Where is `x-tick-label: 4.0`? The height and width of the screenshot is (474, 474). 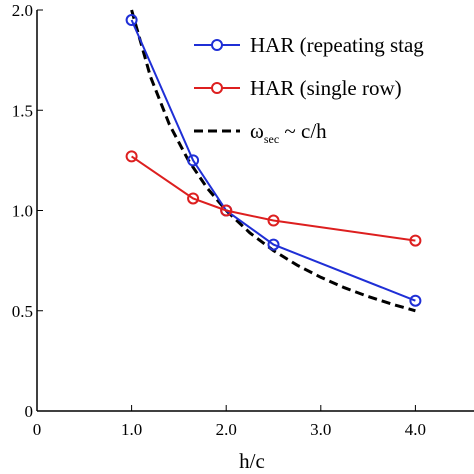
x-tick-label: 4.0 is located at coordinates (415, 429).